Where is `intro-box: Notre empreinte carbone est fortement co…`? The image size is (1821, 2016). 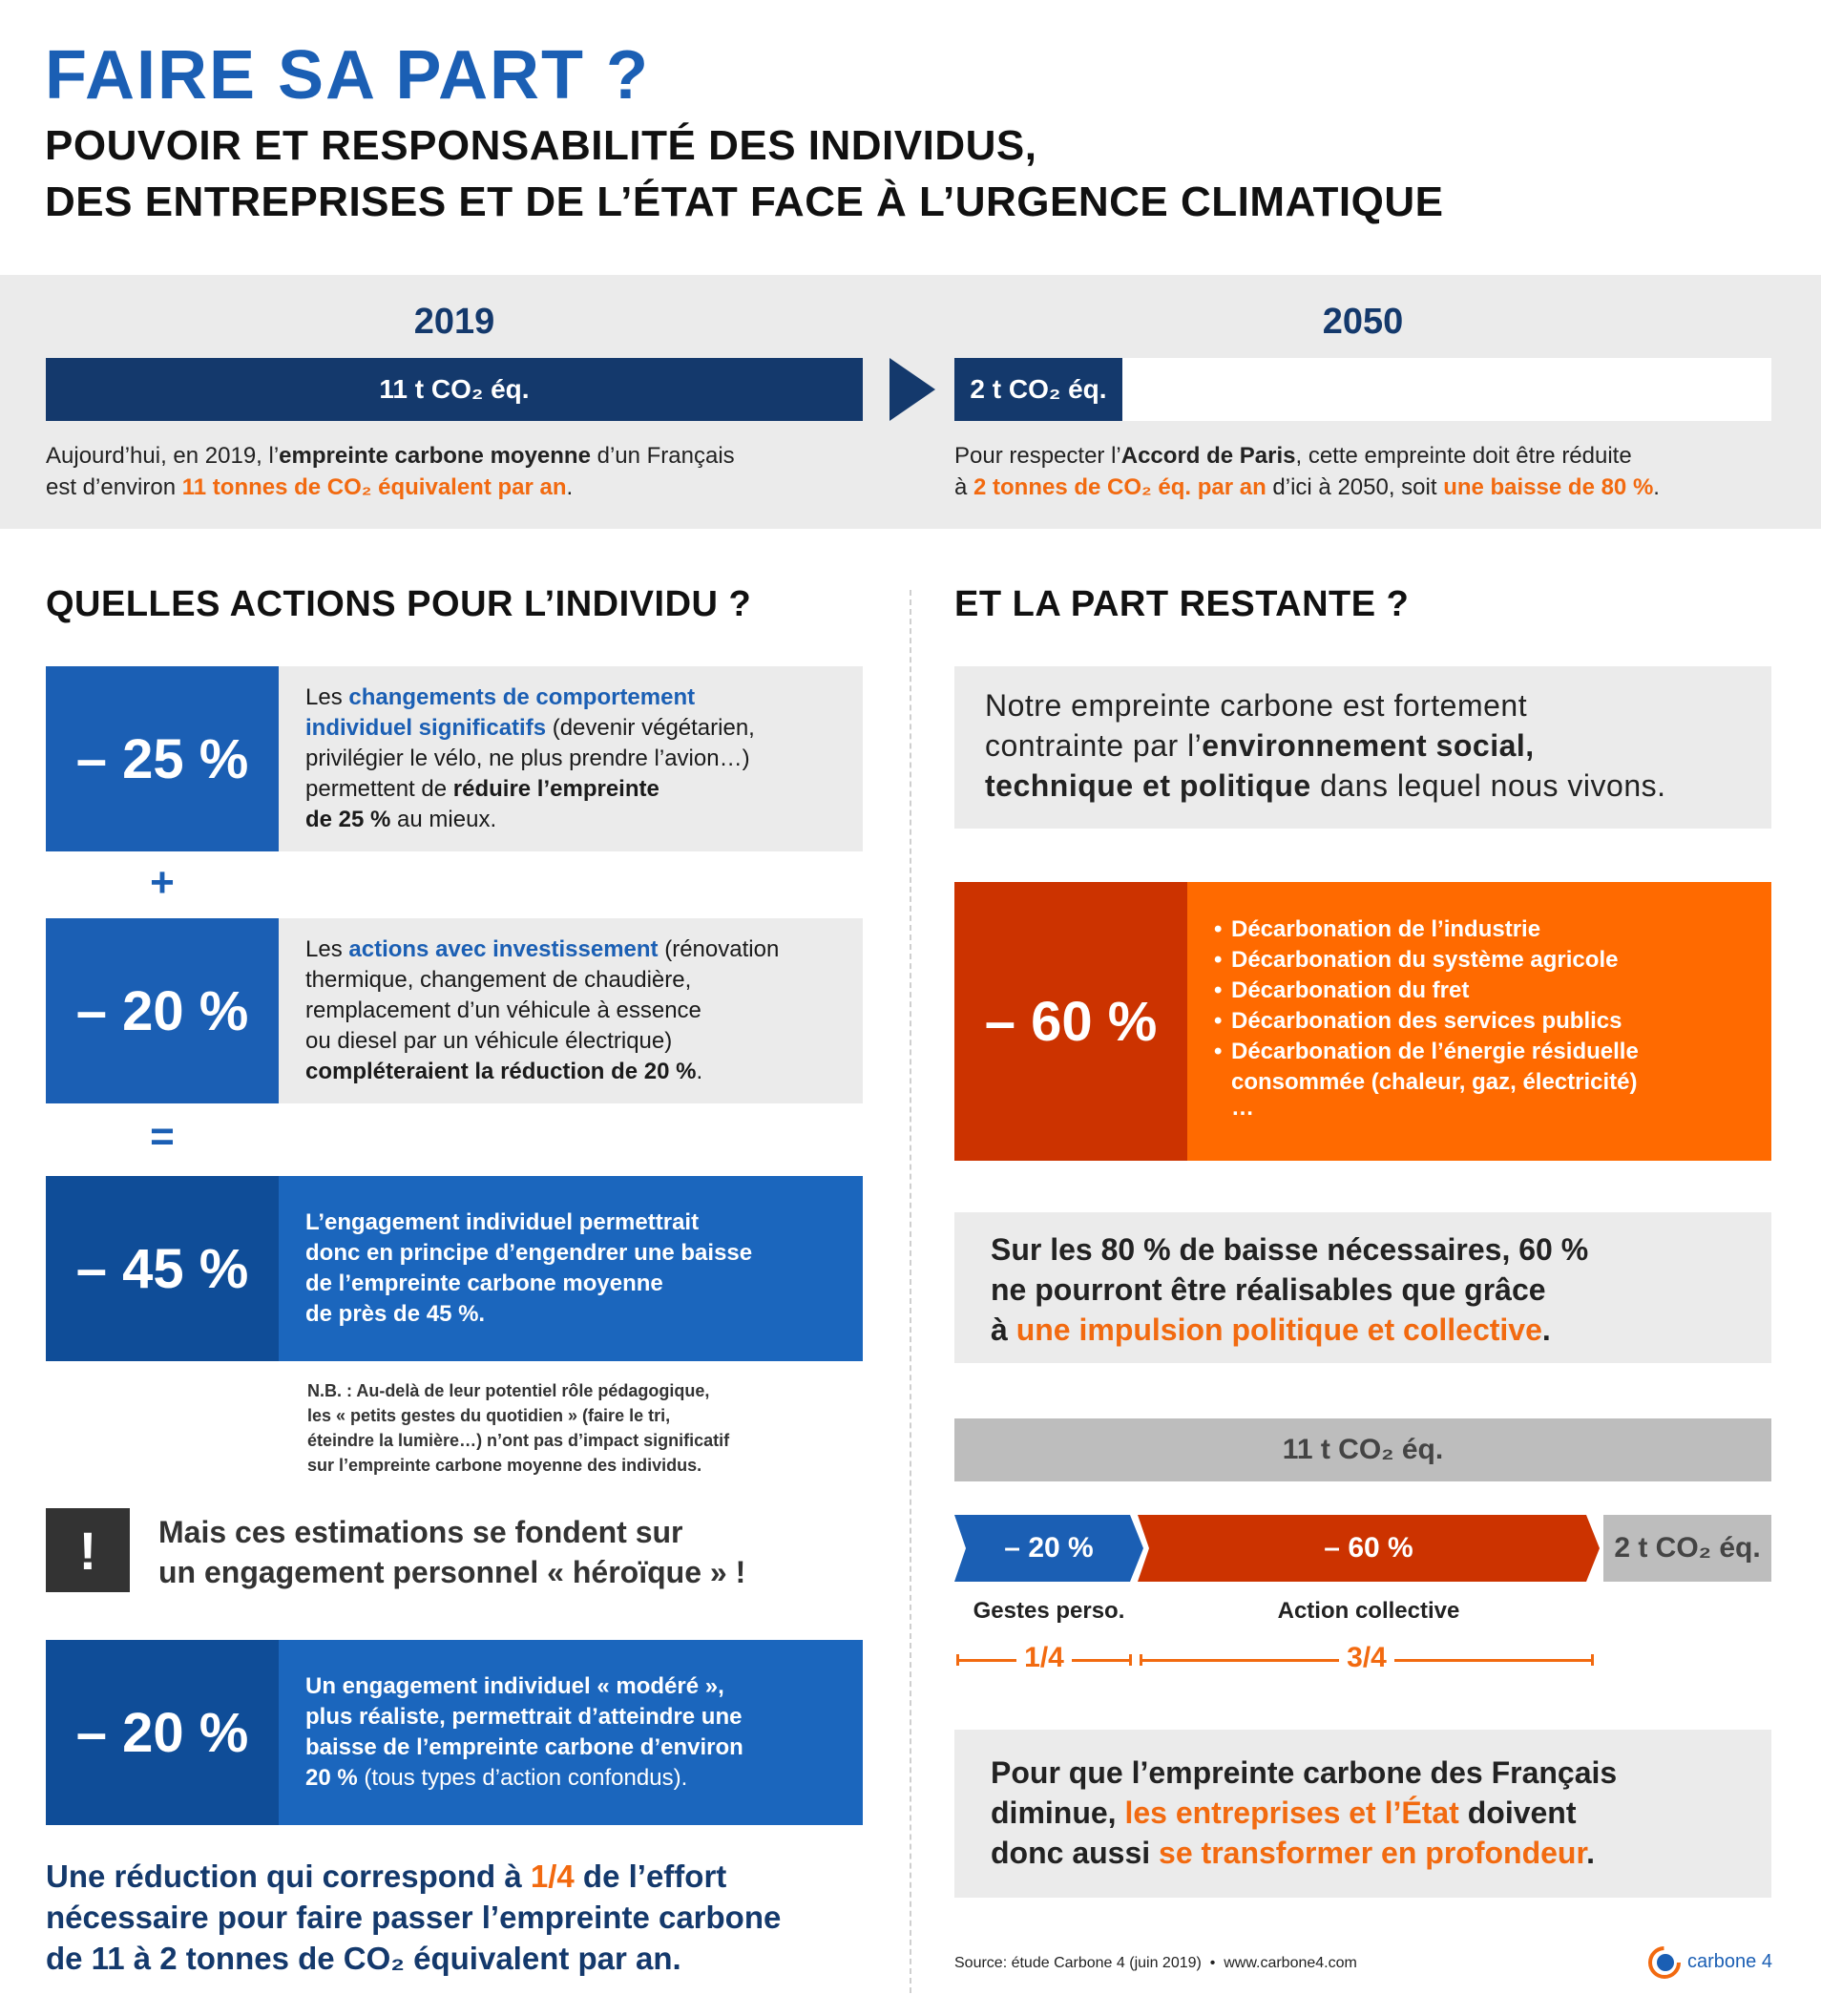 intro-box: Notre empreinte carbone est fortement co… is located at coordinates (1362, 748).